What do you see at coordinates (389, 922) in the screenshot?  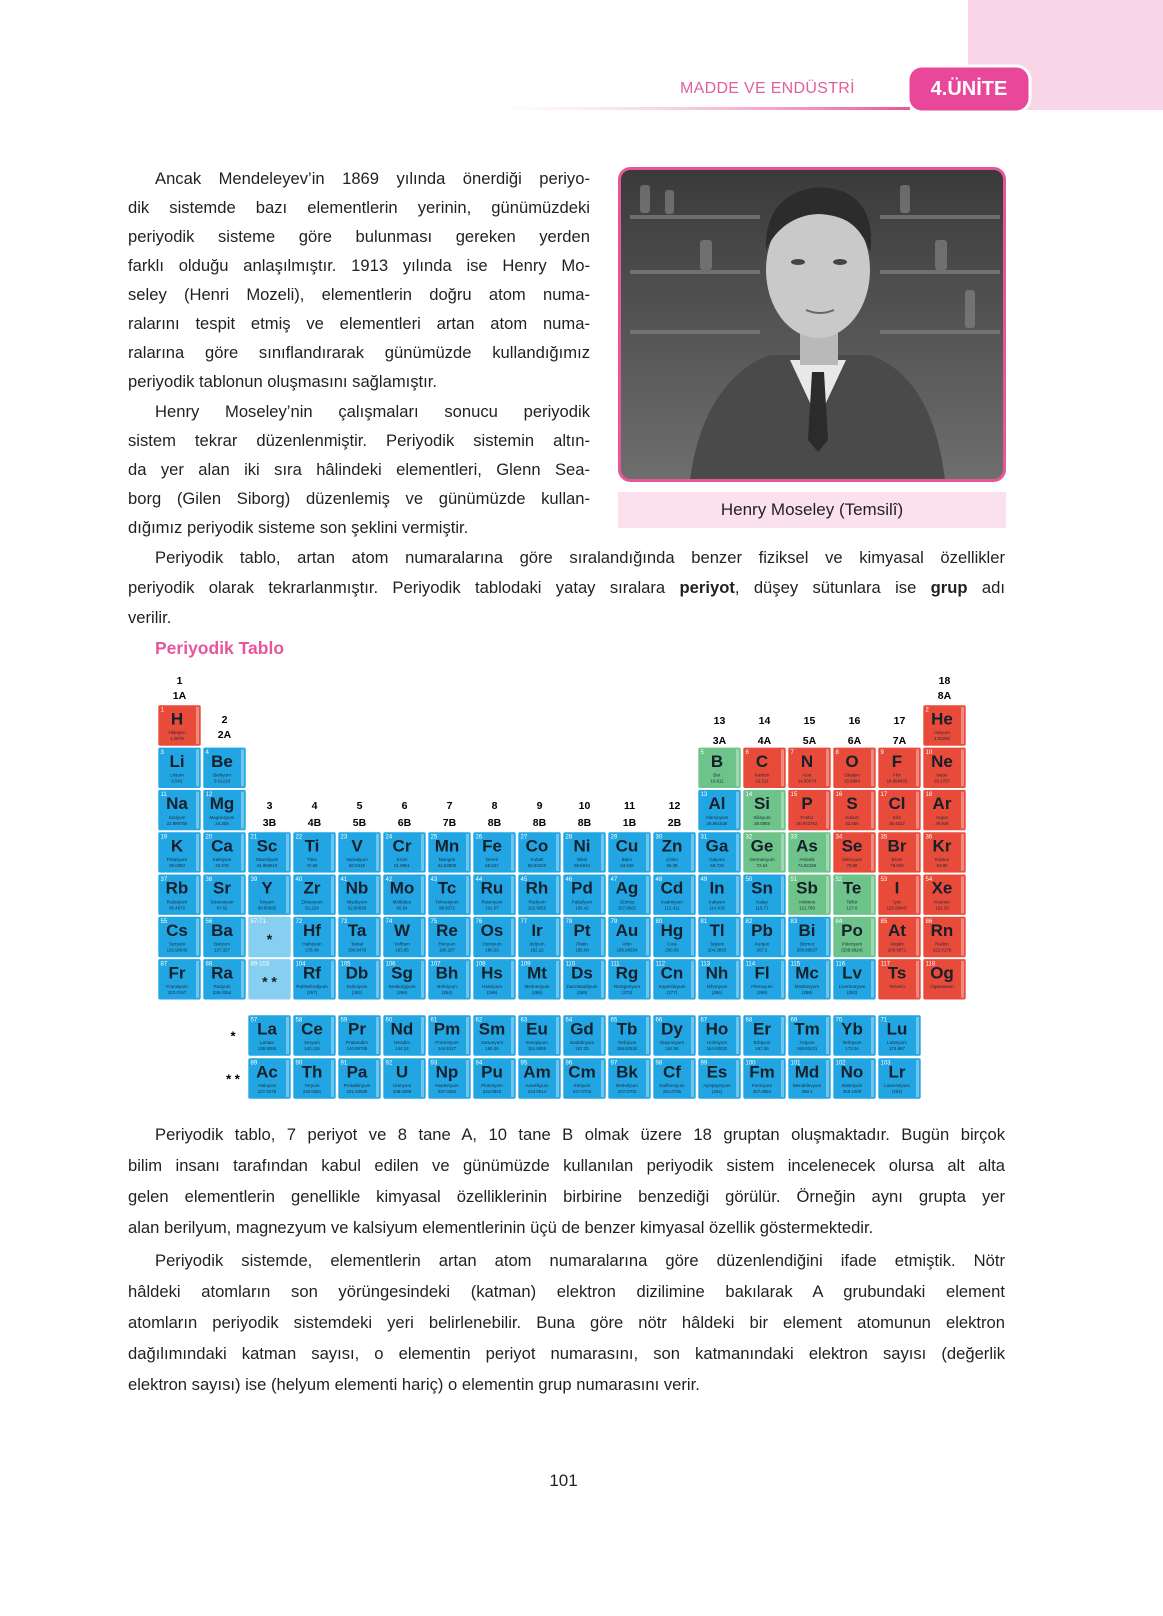 I see `atomic-number: 74` at bounding box center [389, 922].